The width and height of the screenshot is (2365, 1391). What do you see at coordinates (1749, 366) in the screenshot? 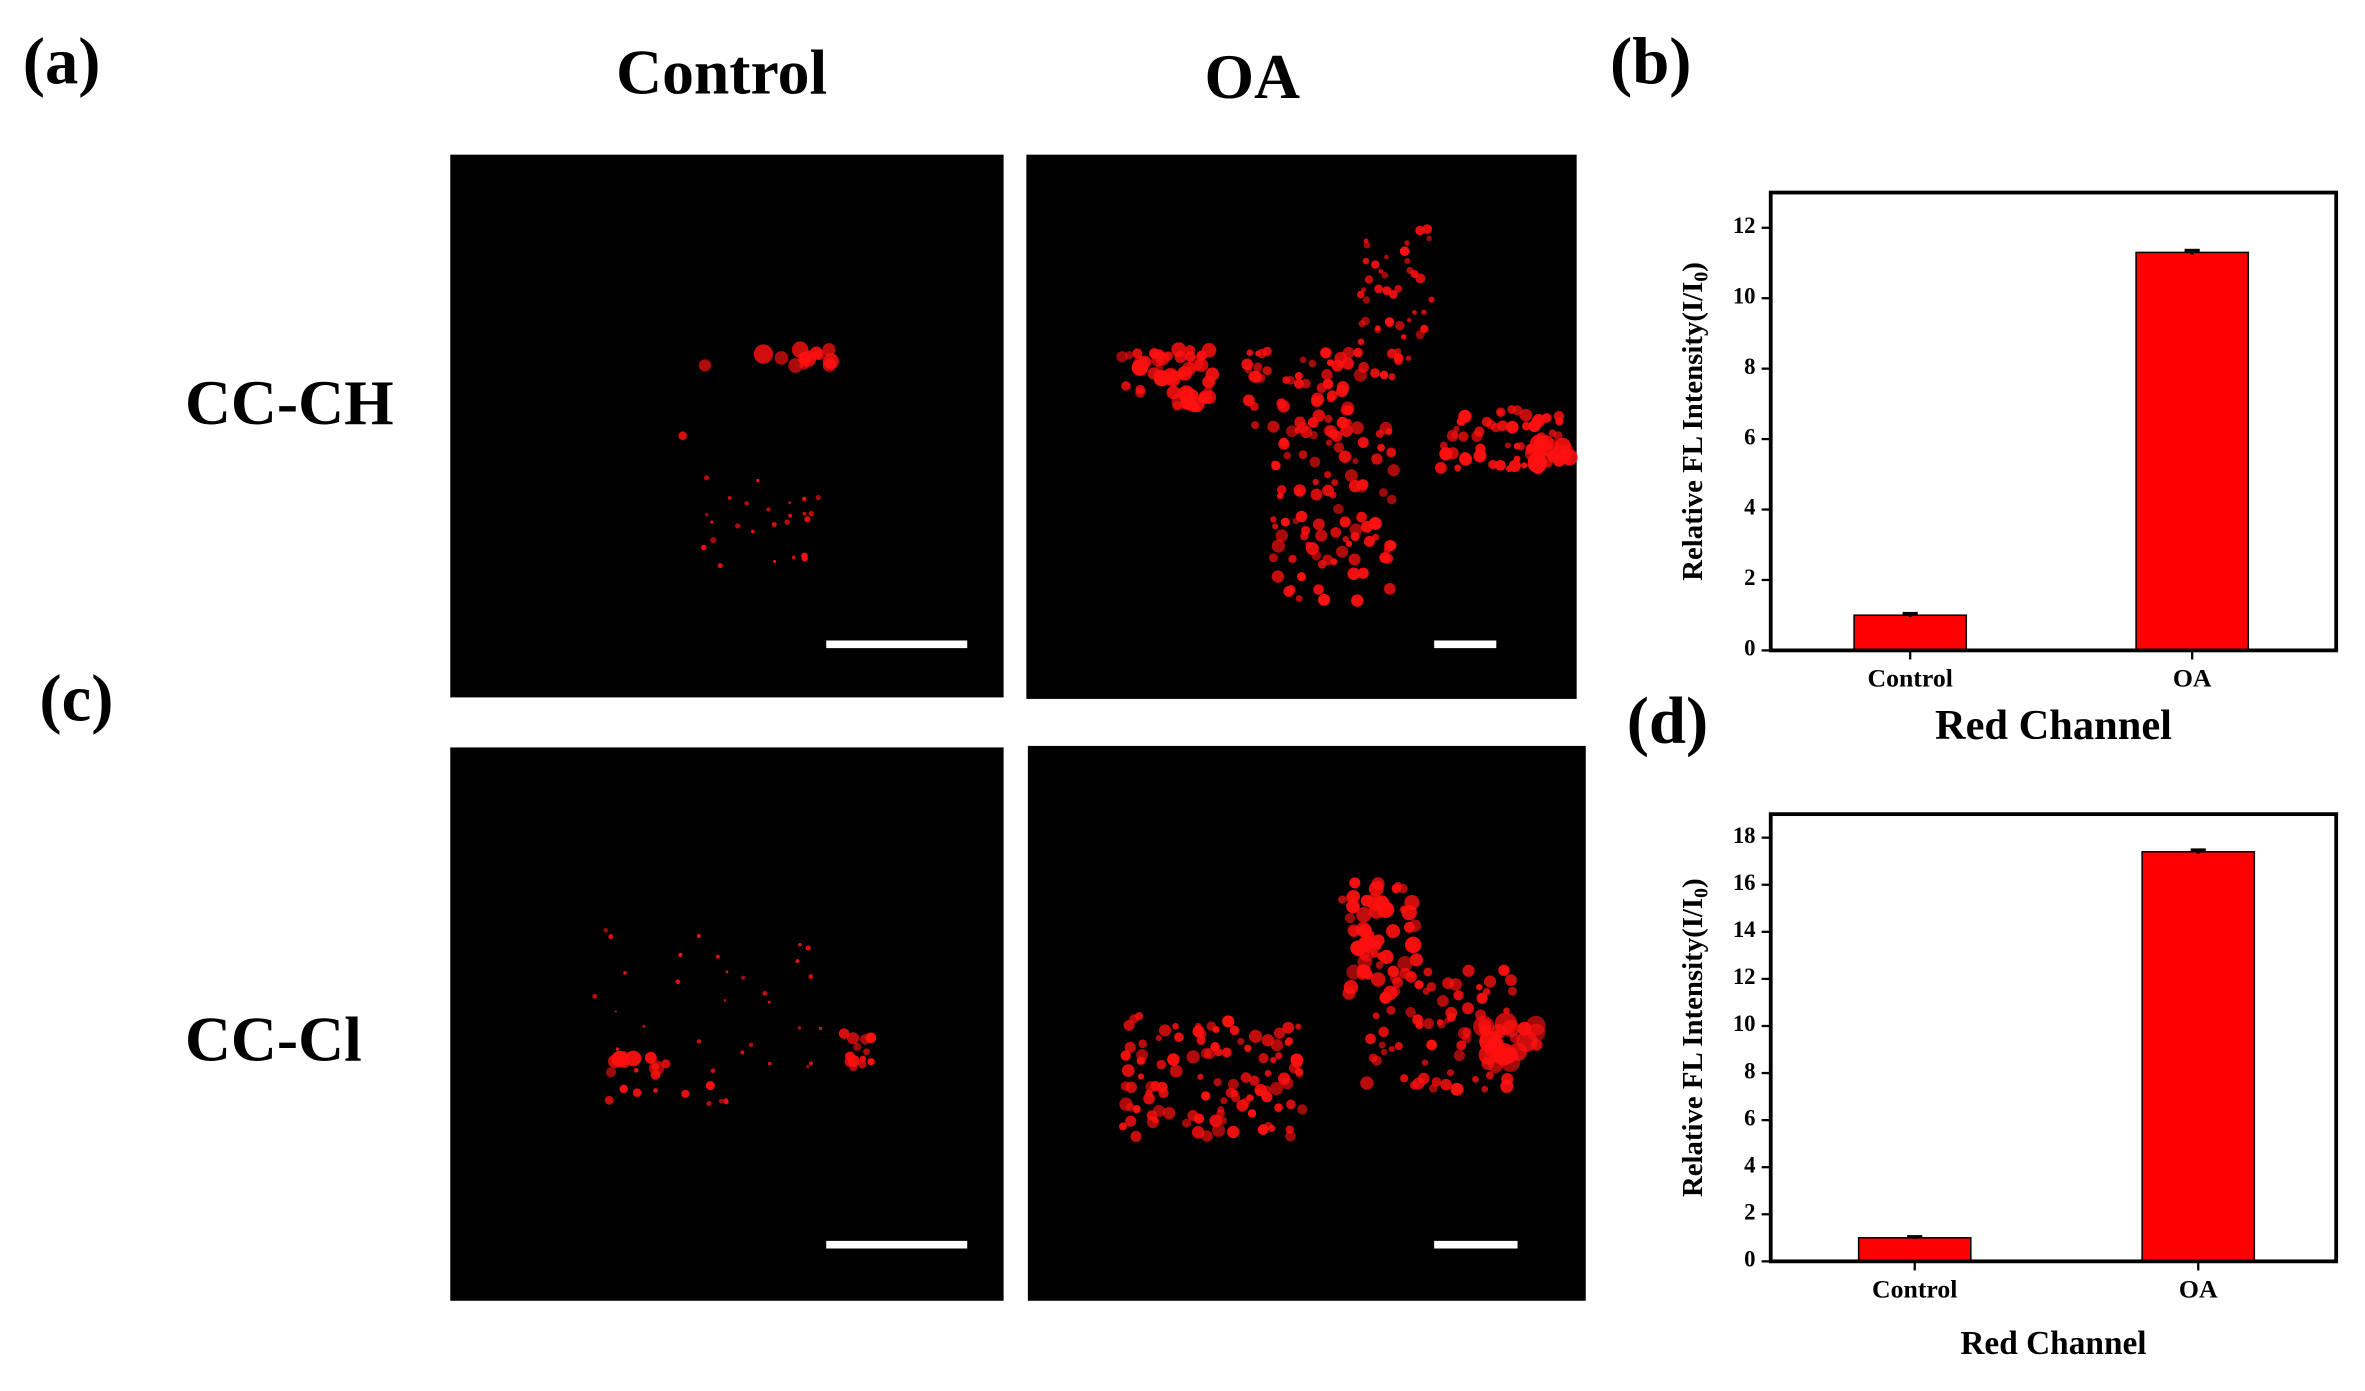
I see `y-tick-label: 8` at bounding box center [1749, 366].